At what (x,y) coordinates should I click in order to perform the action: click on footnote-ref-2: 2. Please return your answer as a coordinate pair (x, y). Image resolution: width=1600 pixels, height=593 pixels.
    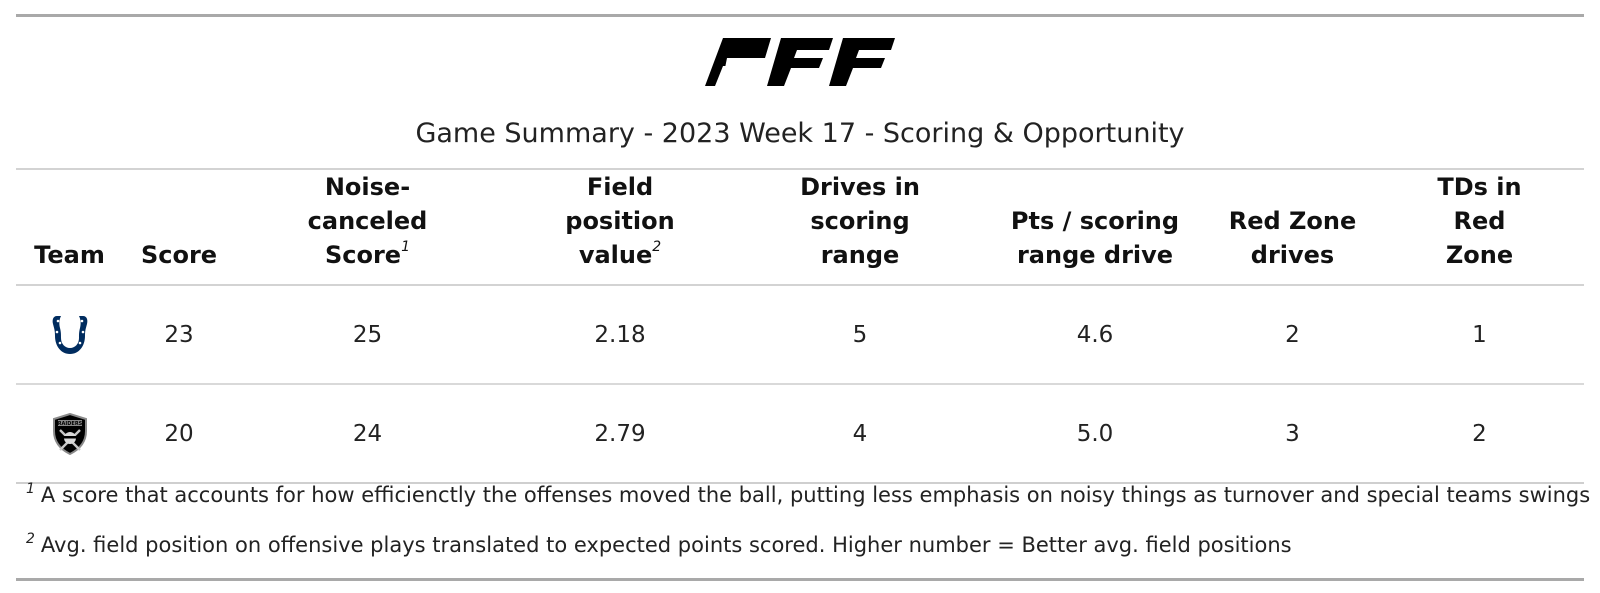
    Looking at the image, I should click on (657, 247).